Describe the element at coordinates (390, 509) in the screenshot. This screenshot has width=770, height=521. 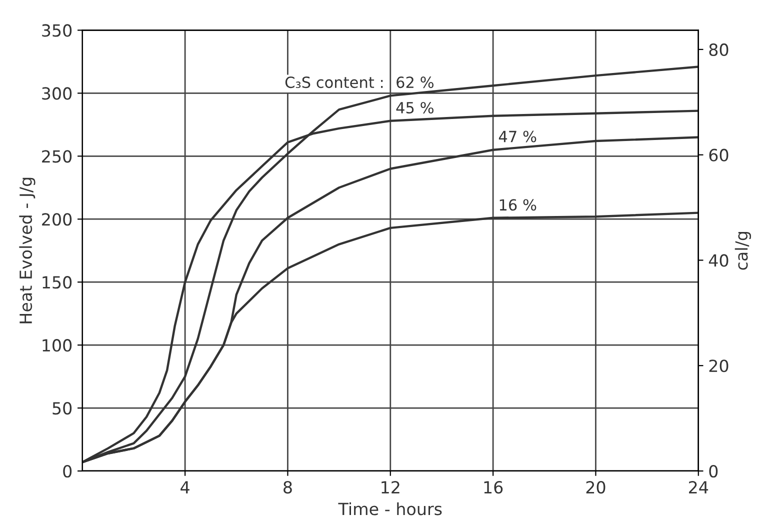
I see `x-axis-title: Time - hours` at that location.